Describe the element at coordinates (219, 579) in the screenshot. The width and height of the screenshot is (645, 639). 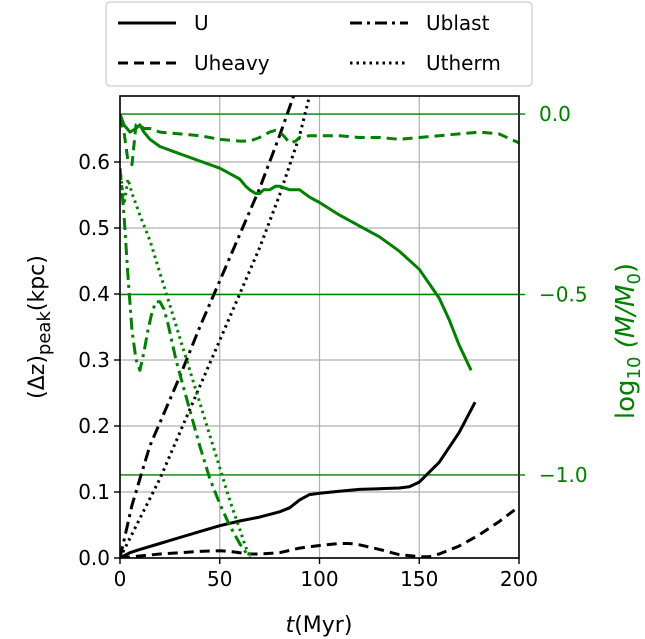
I see `x-tick-label-1: 50` at that location.